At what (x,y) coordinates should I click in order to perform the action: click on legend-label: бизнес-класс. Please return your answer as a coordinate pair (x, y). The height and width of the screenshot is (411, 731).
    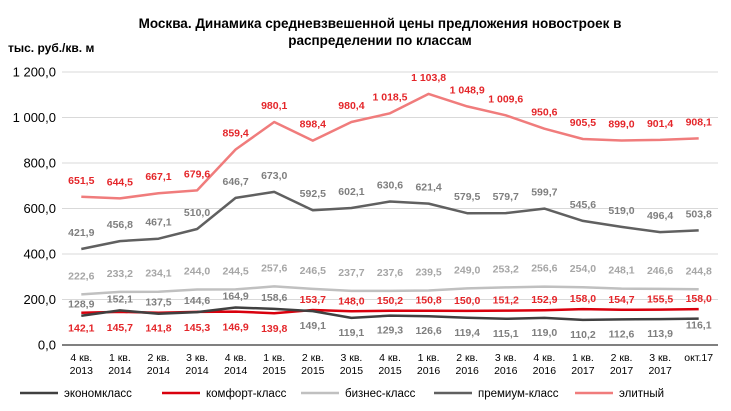
    Looking at the image, I should click on (380, 394).